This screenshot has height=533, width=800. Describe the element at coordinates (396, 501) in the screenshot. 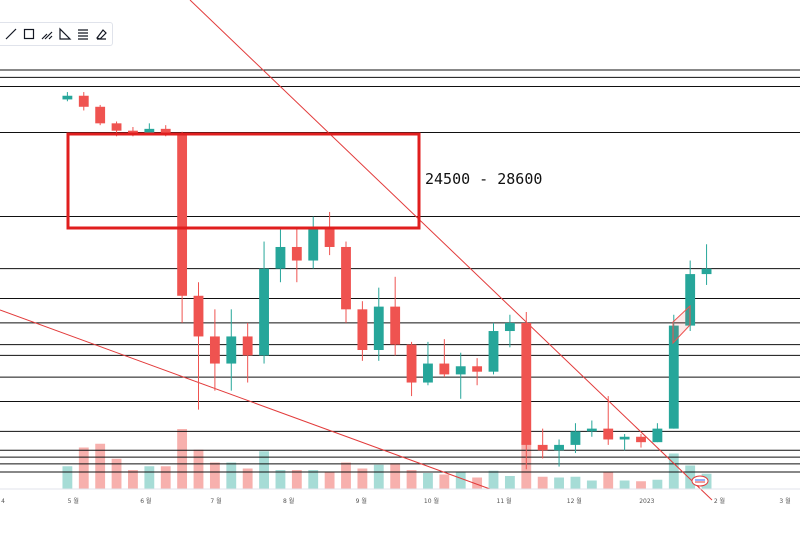

I see `x-axis: 4 5 월 6 월 7 월 8 월 9 월 10 월 11 월 12 월 2023 2 월 3 월` at that location.